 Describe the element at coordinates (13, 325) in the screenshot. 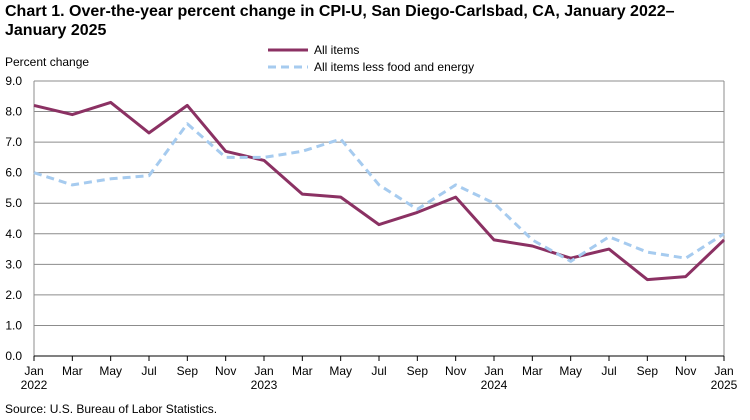

I see `y-tick-label: 1.0` at that location.